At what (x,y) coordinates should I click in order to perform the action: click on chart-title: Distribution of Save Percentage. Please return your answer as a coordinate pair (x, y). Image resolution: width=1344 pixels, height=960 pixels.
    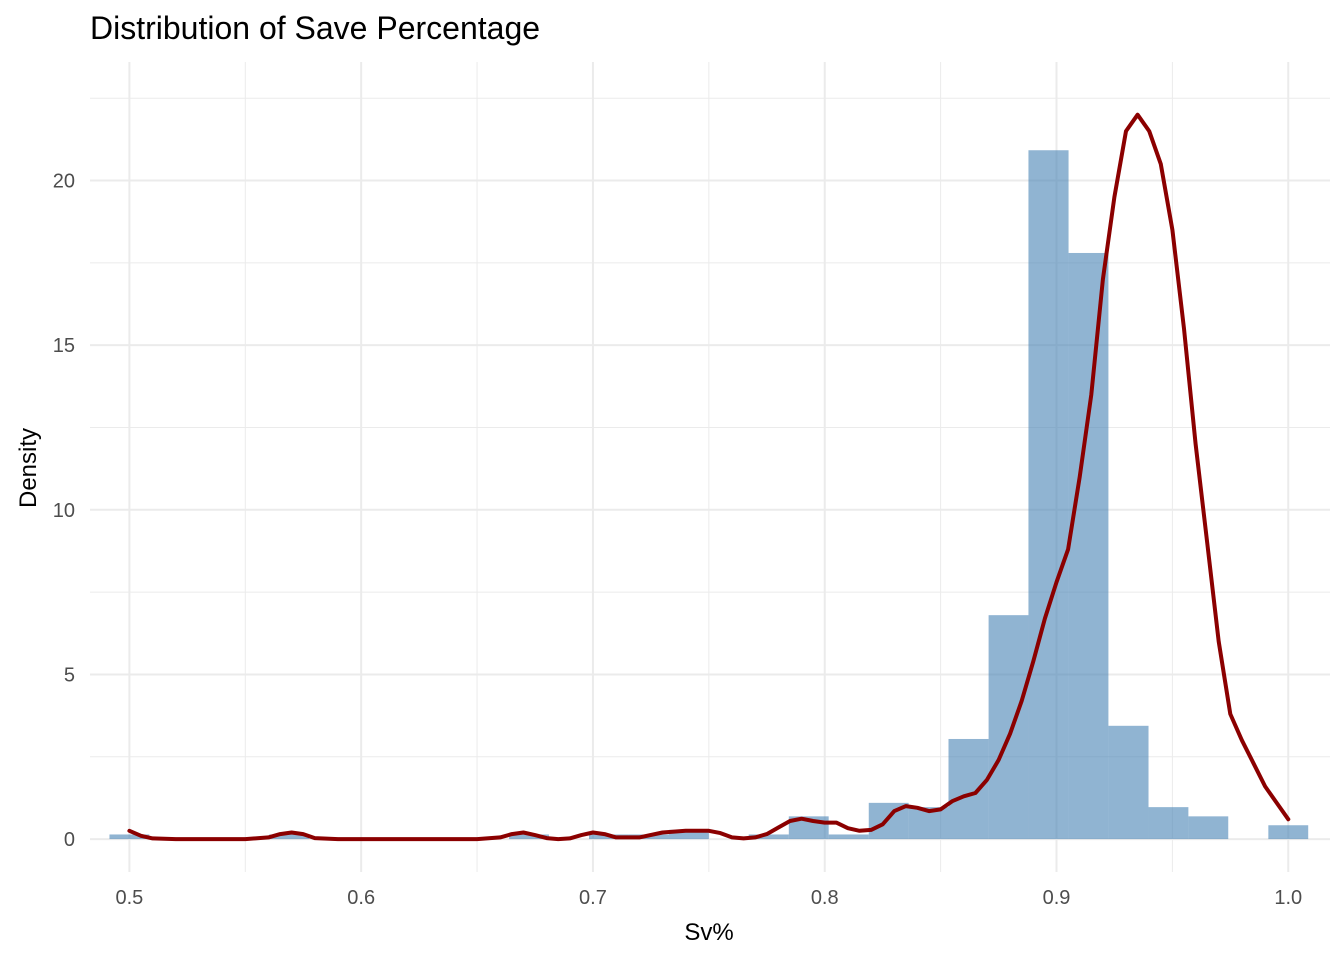
    Looking at the image, I should click on (315, 28).